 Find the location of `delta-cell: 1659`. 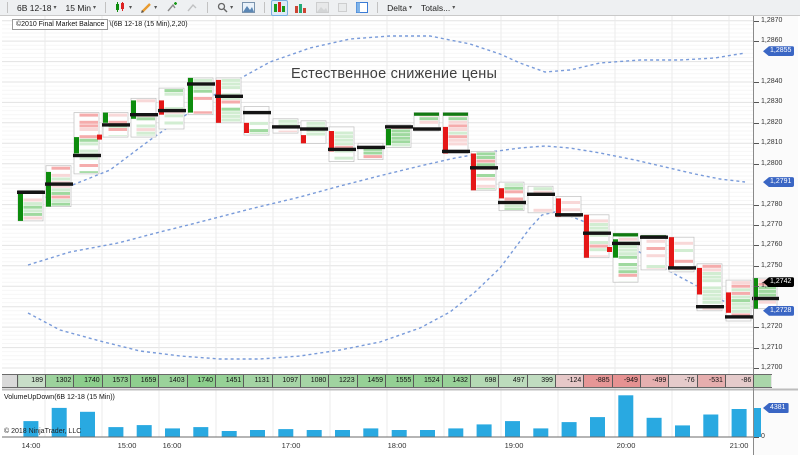

delta-cell: 1659 is located at coordinates (144, 381).